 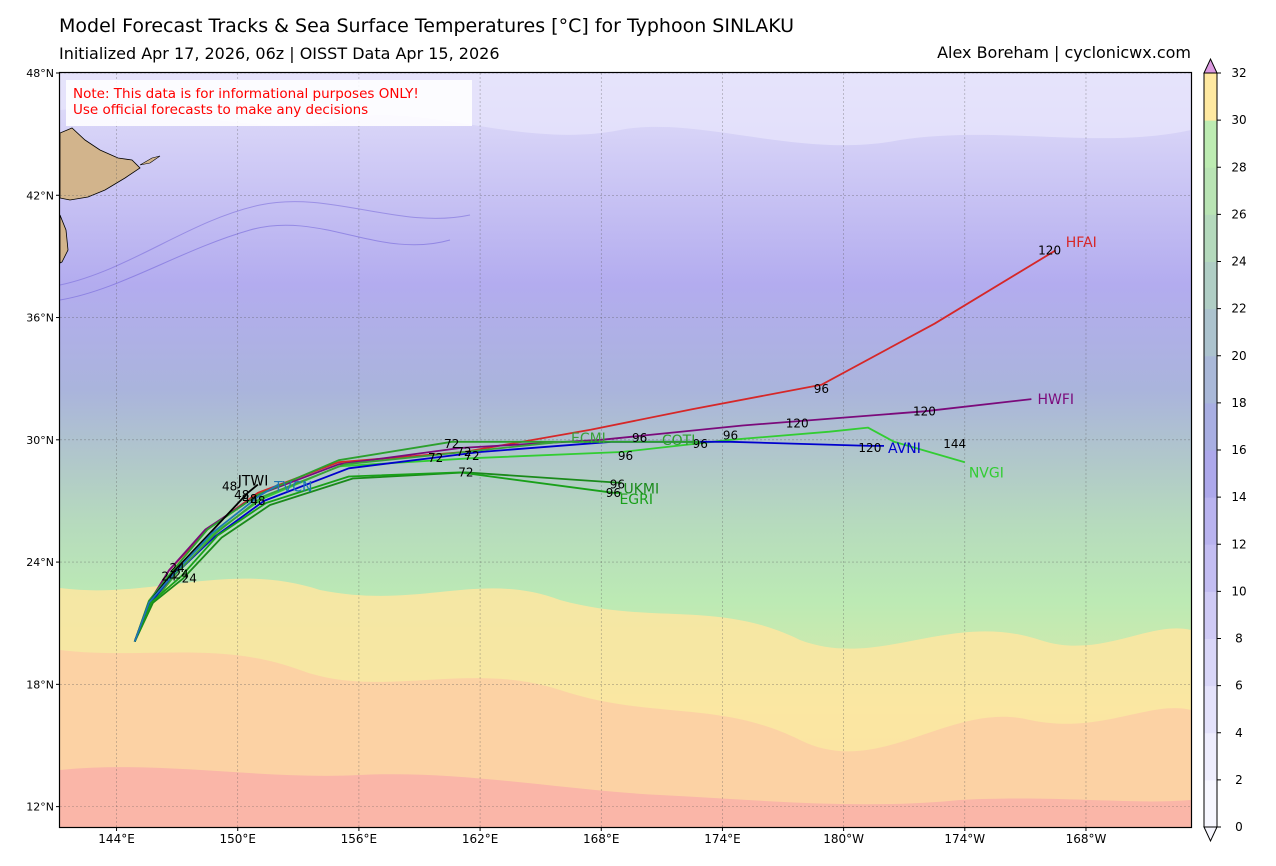 I want to click on colorbar-tick-label: 2, so click(x=1239, y=780).